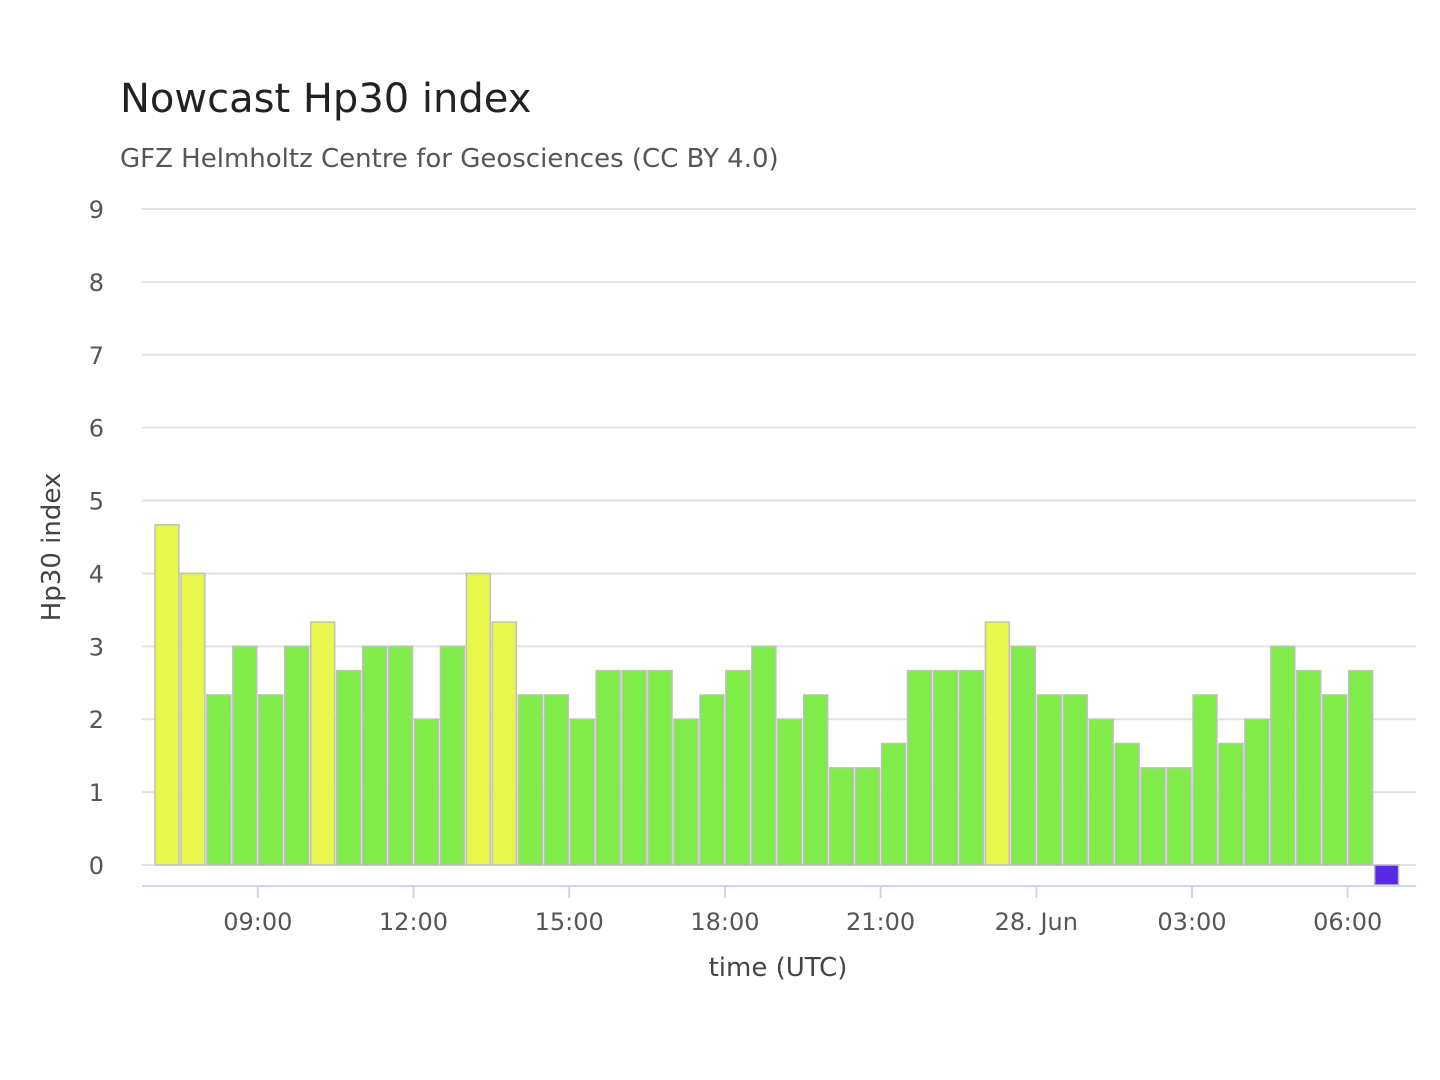 The image size is (1440, 1080). What do you see at coordinates (880, 922) in the screenshot?
I see `x-tick-label: 21:00` at bounding box center [880, 922].